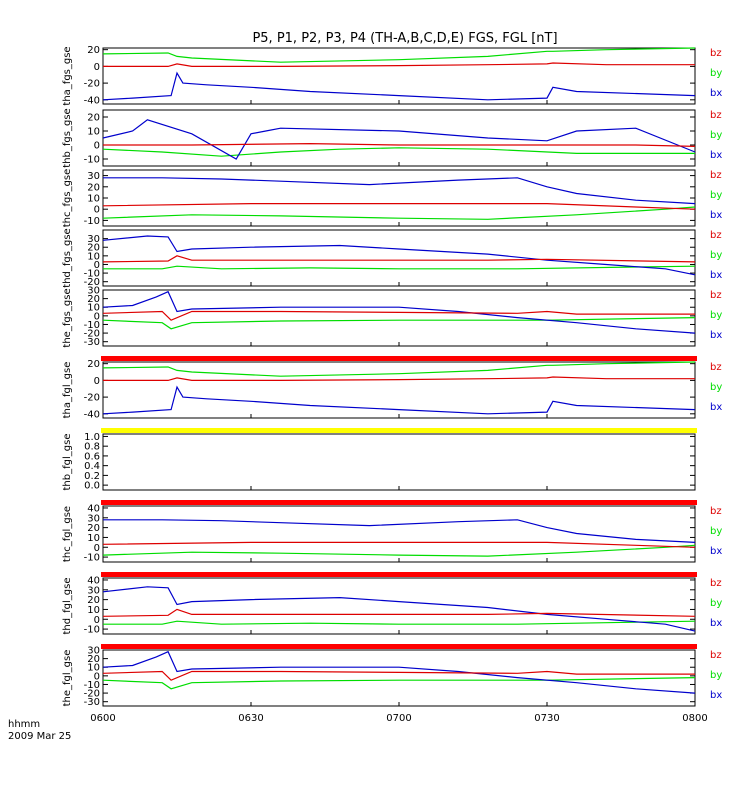  I want to click on panel-thb_fgl_gse: 1.00.80.60.40.20.0 thb_fgl_gse, so click(379, 460).